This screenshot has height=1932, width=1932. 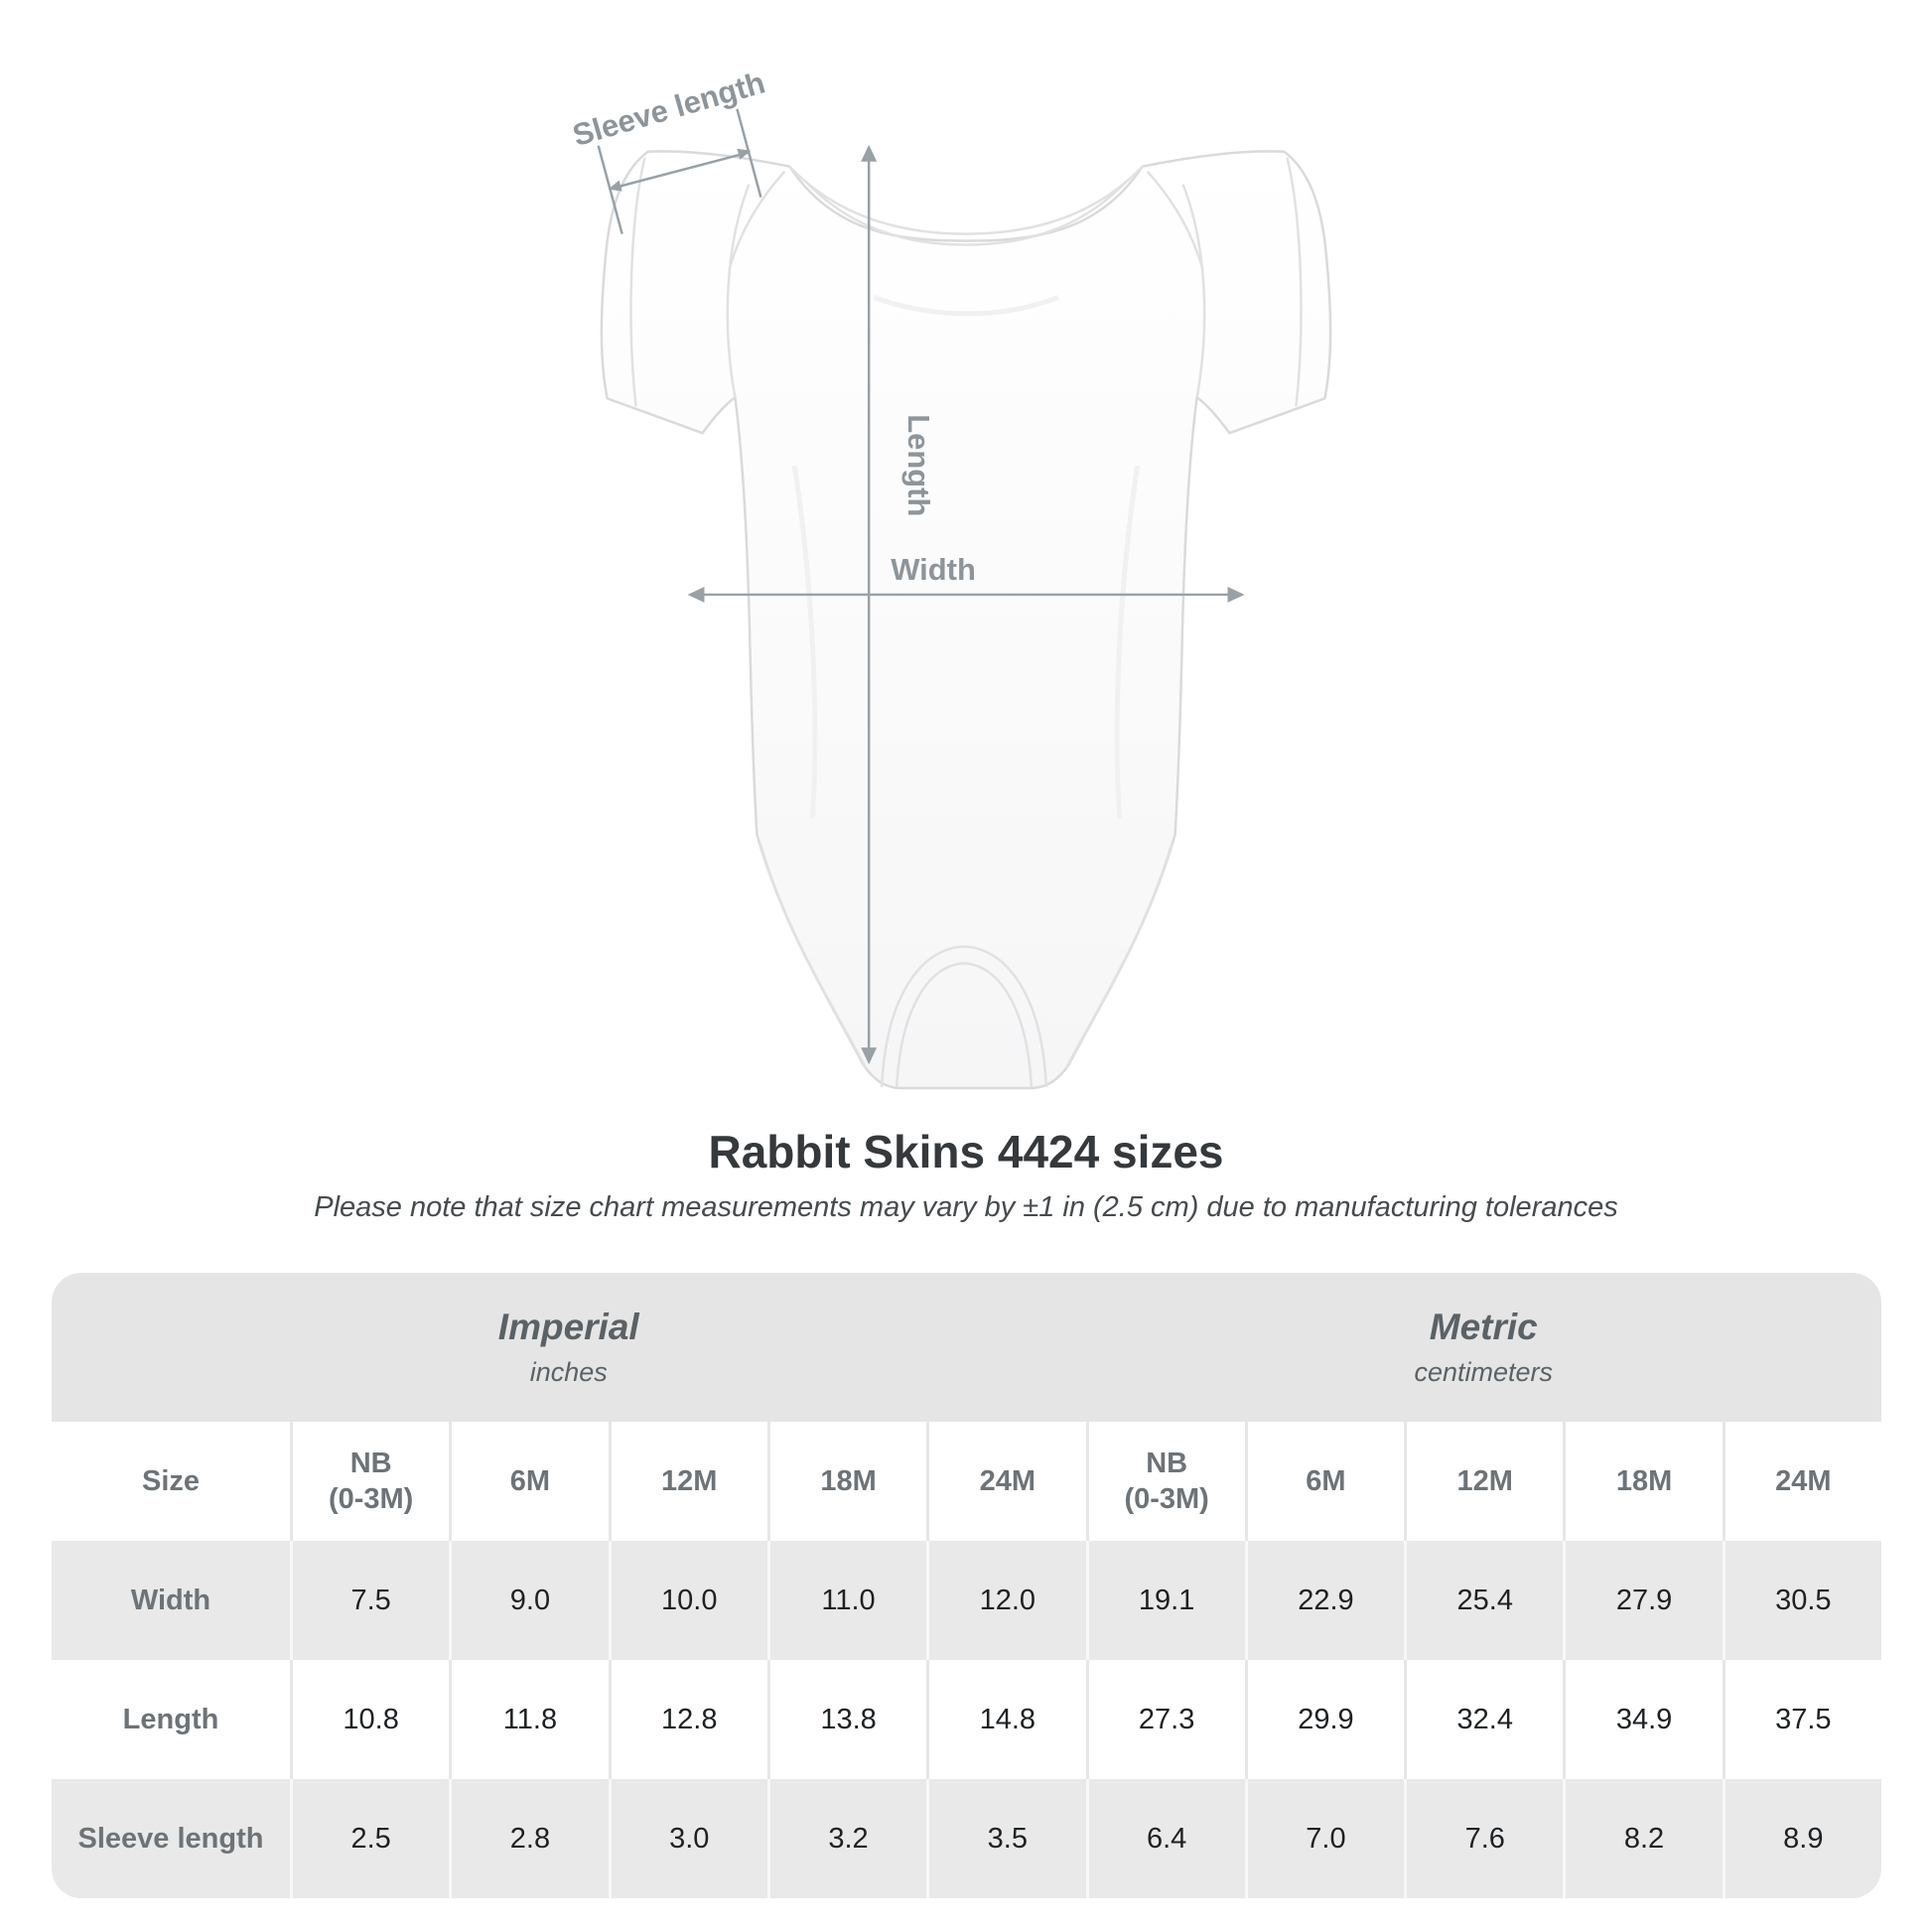 I want to click on sleeve-imperial-6m: 2.8, so click(x=529, y=1839).